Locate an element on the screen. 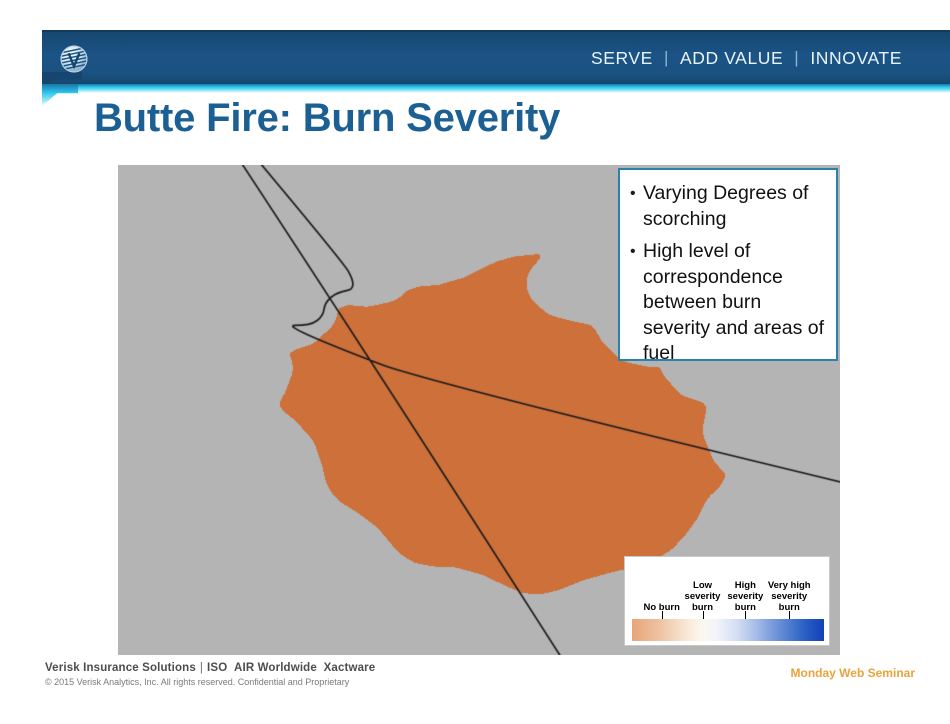 The image size is (950, 724). list-item: • Varying Degrees of scorching is located at coordinates (729, 206).